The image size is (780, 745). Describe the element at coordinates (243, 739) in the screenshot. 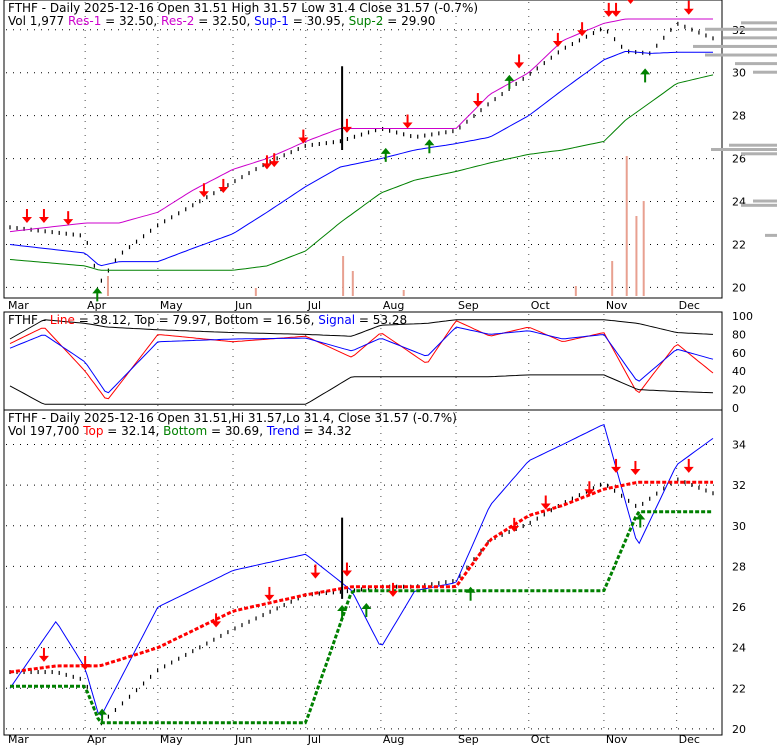

I see `panel3-x-tick-label: Jun` at that location.